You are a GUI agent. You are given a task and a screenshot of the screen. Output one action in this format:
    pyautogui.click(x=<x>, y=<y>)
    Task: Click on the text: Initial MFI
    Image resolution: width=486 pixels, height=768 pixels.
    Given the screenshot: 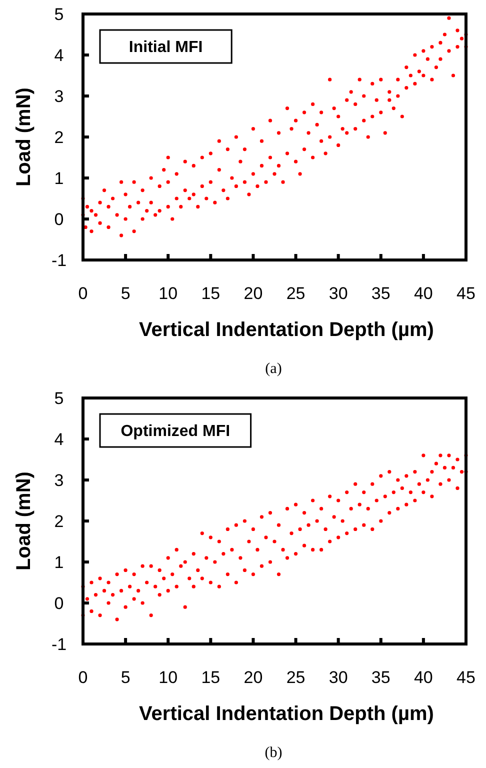 What is the action you would take?
    pyautogui.click(x=165, y=47)
    